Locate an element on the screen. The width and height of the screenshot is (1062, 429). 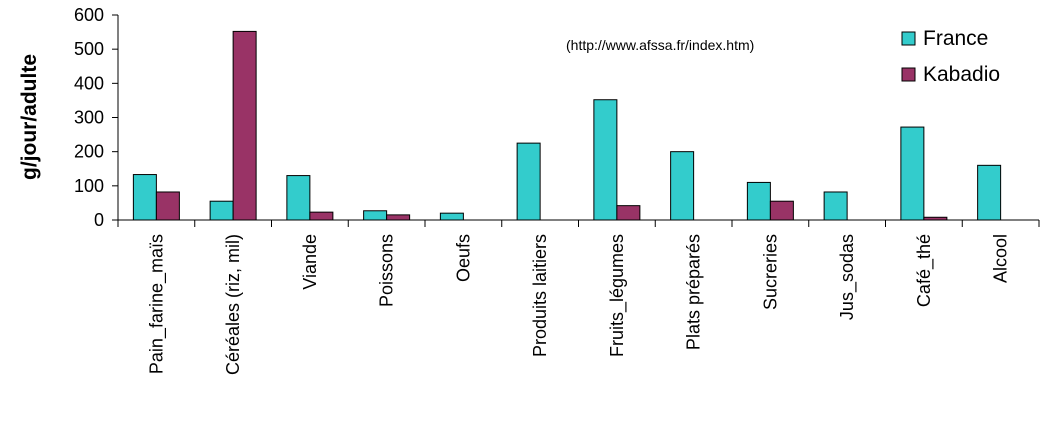
category-label: Plats préparés is located at coordinates (694, 292).